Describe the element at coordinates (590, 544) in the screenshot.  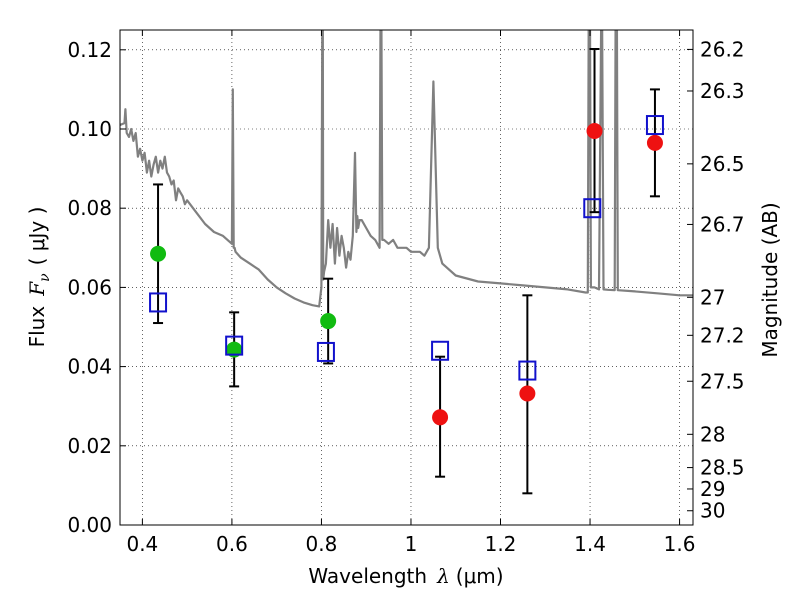
I see `x-tick-label: 1.4` at that location.